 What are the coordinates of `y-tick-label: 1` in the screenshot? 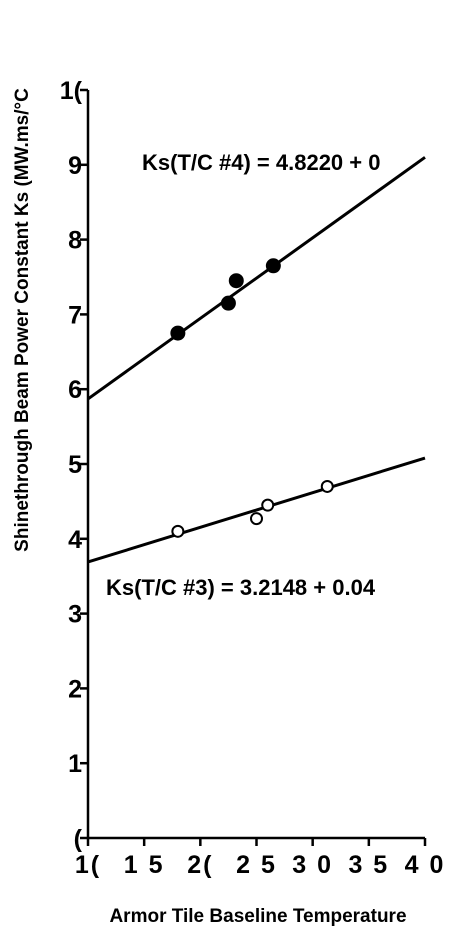 It's located at (75, 764).